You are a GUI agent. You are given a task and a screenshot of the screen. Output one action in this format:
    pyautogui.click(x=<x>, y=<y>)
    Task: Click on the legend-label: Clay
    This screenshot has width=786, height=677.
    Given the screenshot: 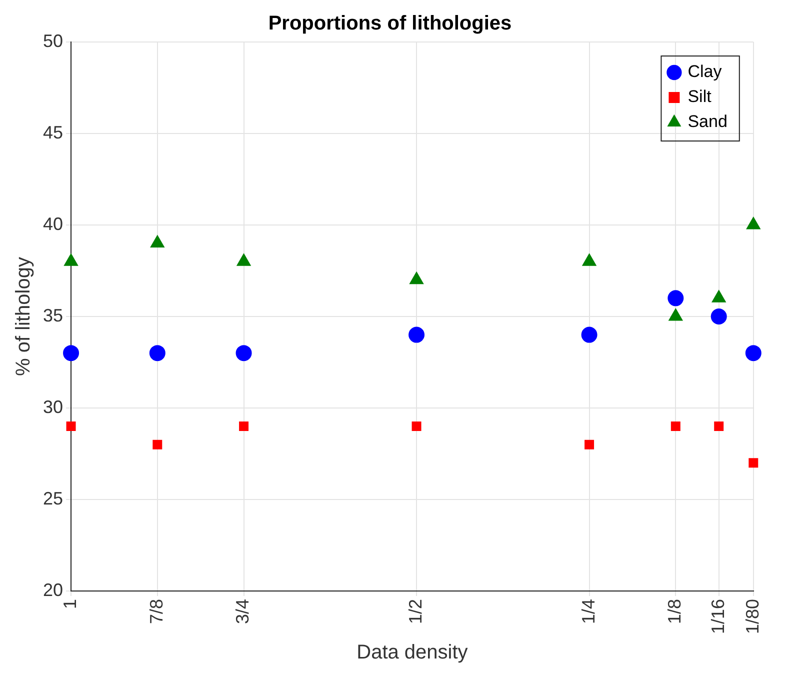 What is the action you would take?
    pyautogui.click(x=705, y=72)
    